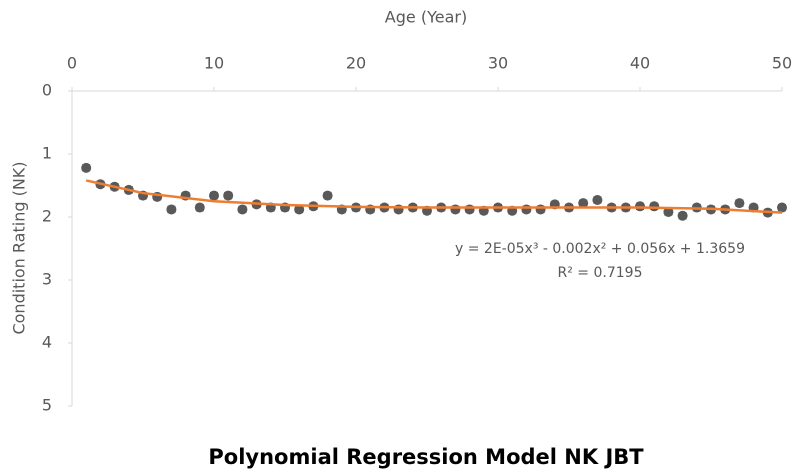 Image resolution: width=795 pixels, height=475 pixels. What do you see at coordinates (498, 63) in the screenshot?
I see `x-tick-label: 30` at bounding box center [498, 63].